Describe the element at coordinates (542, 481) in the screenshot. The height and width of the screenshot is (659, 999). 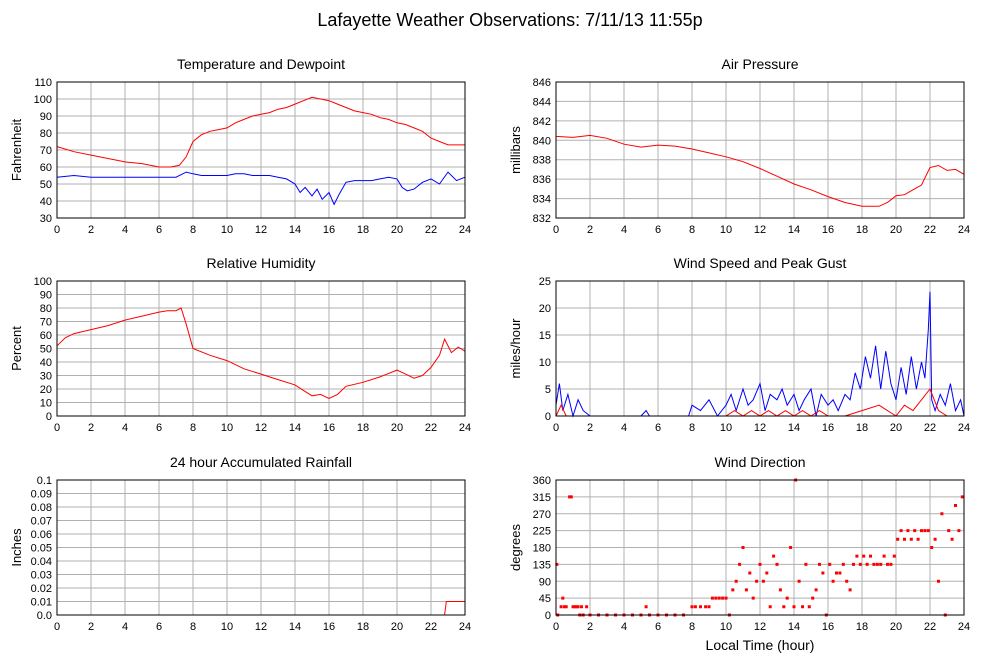
I see `y-tick-label: 360` at that location.